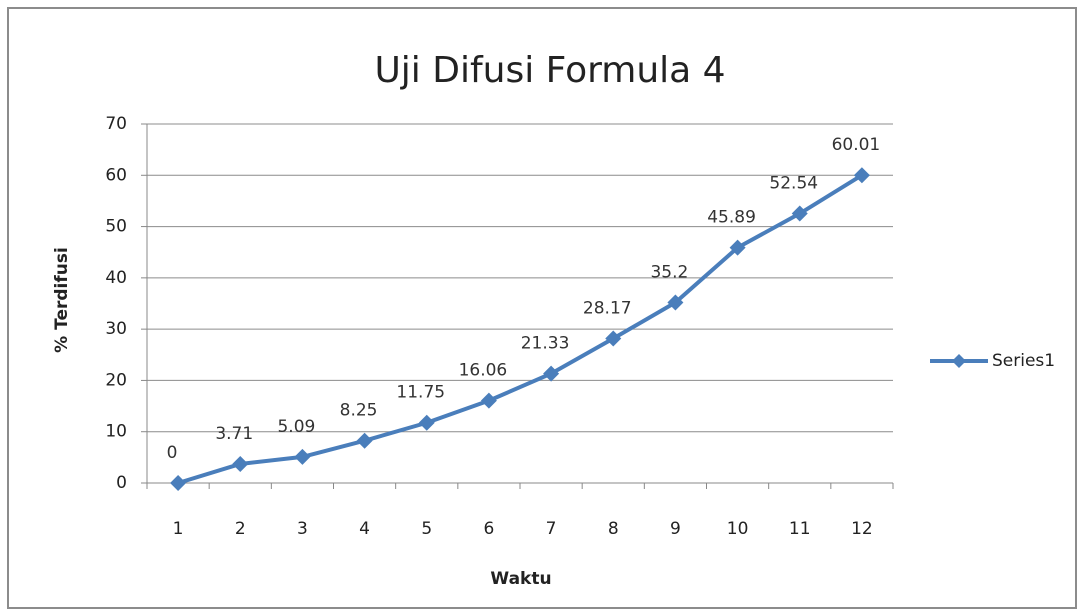  What do you see at coordinates (116, 278) in the screenshot?
I see `y-tick-label: 40` at bounding box center [116, 278].